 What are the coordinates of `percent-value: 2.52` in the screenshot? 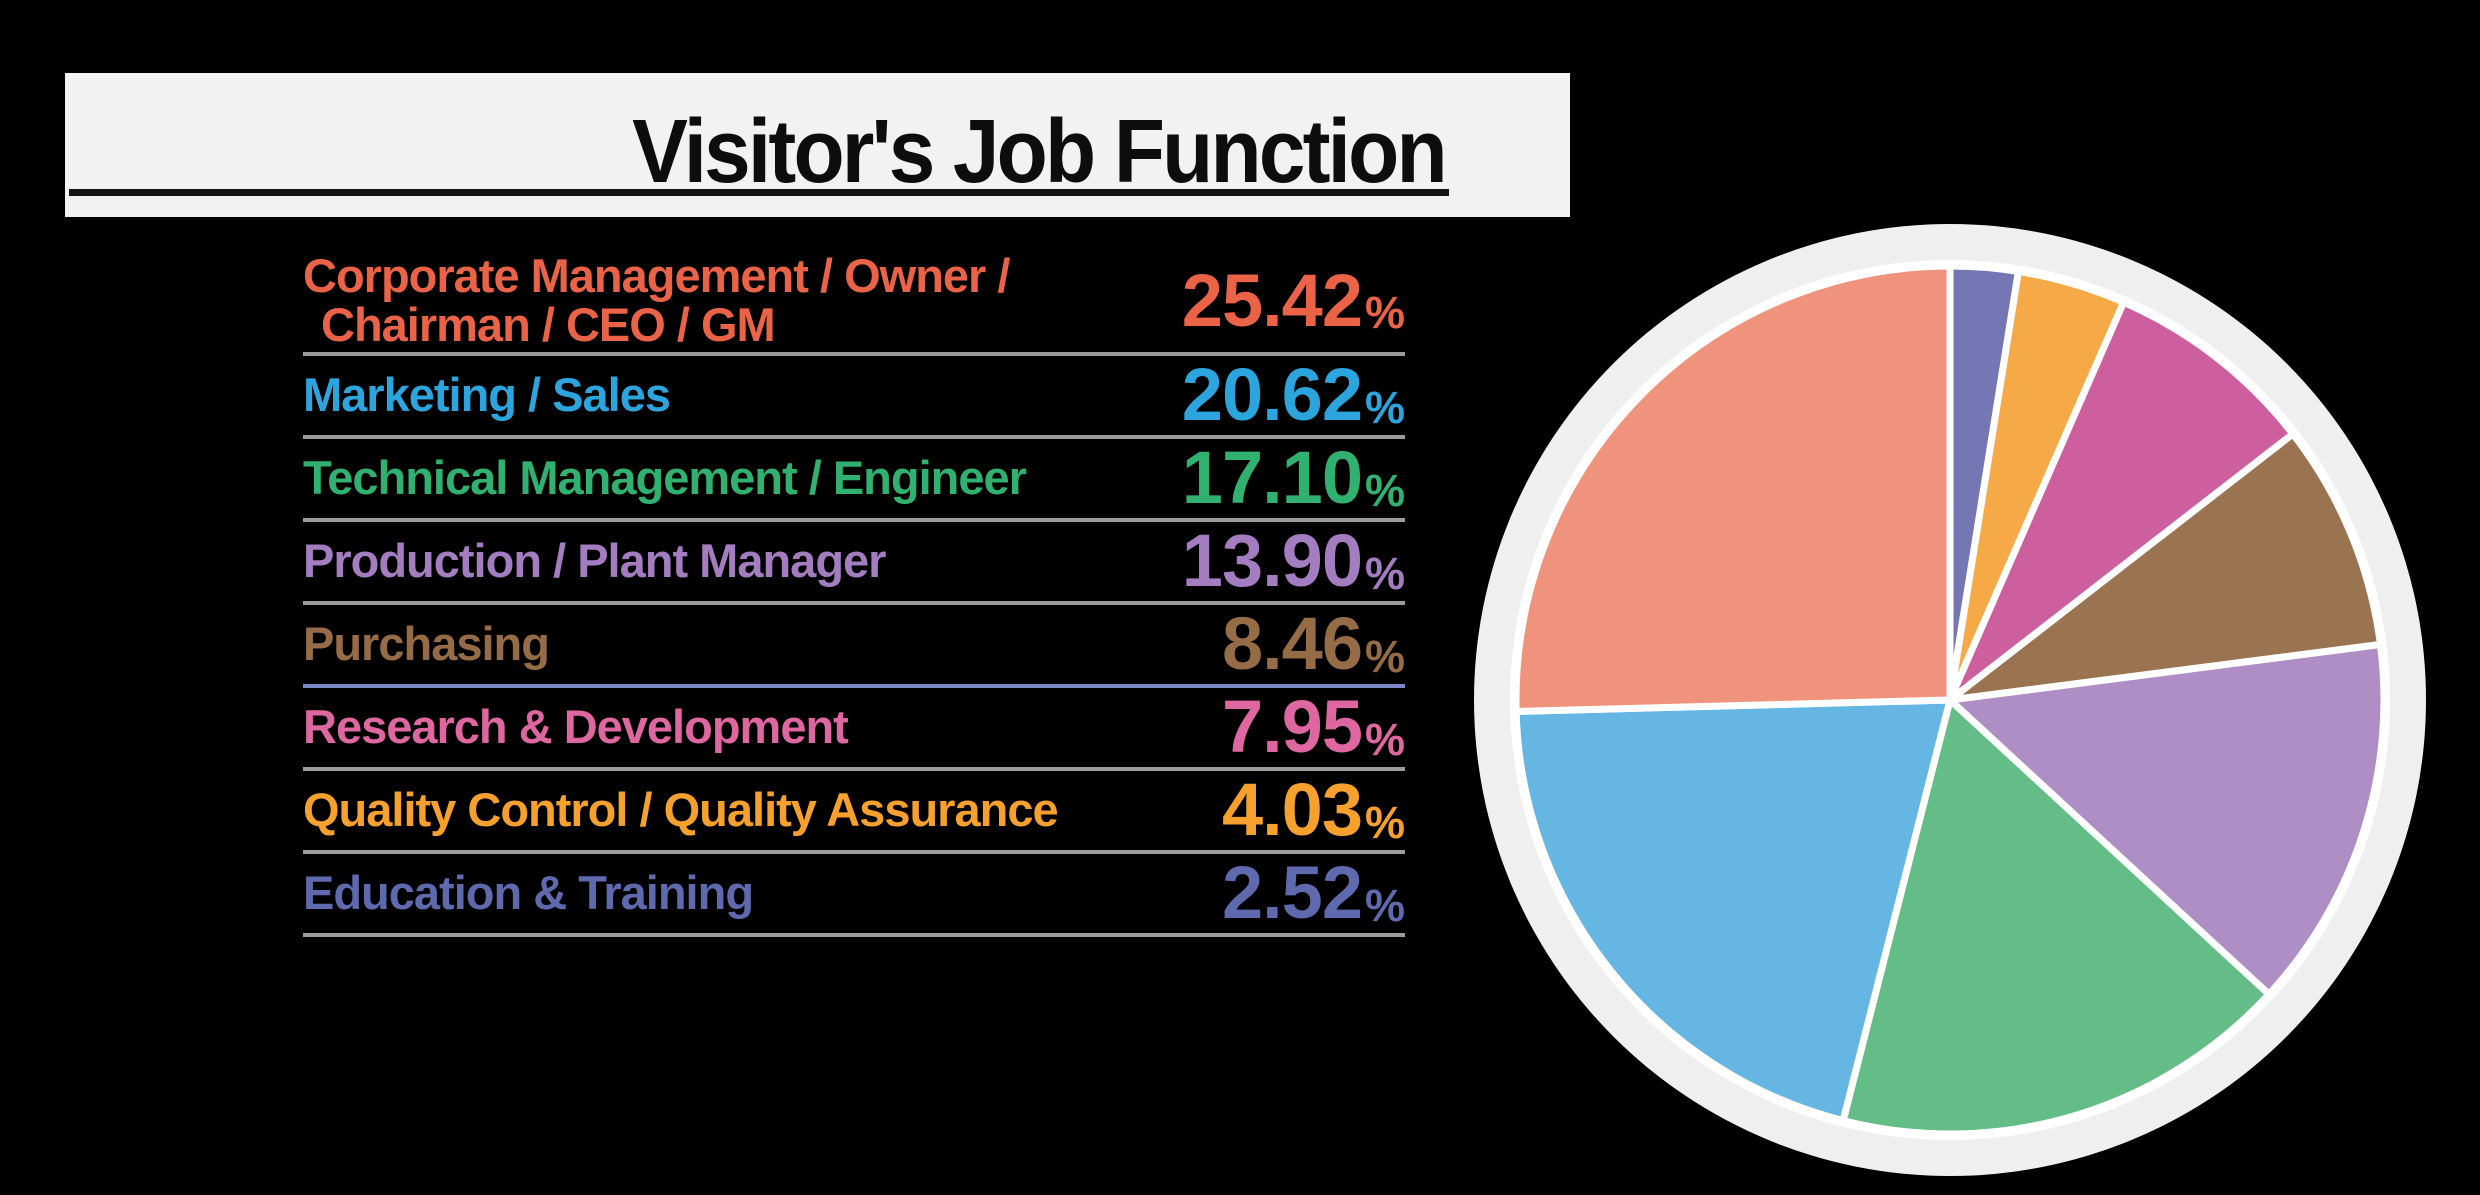 It's located at (1292, 893).